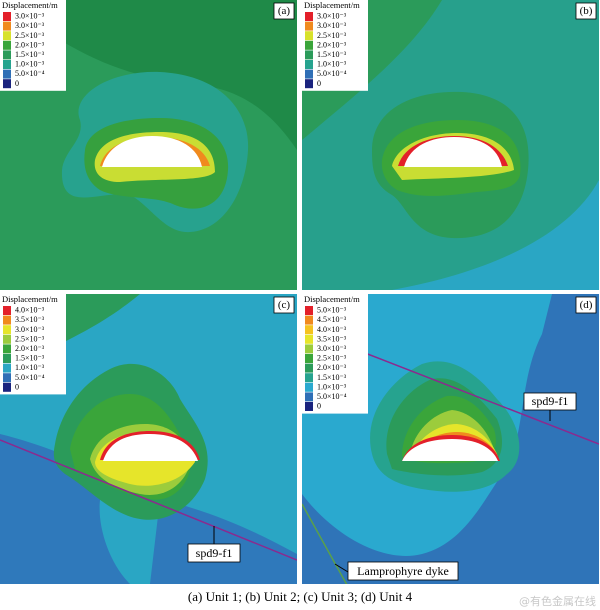  I want to click on annotation: Lamprophyre dyke, so click(403, 571).